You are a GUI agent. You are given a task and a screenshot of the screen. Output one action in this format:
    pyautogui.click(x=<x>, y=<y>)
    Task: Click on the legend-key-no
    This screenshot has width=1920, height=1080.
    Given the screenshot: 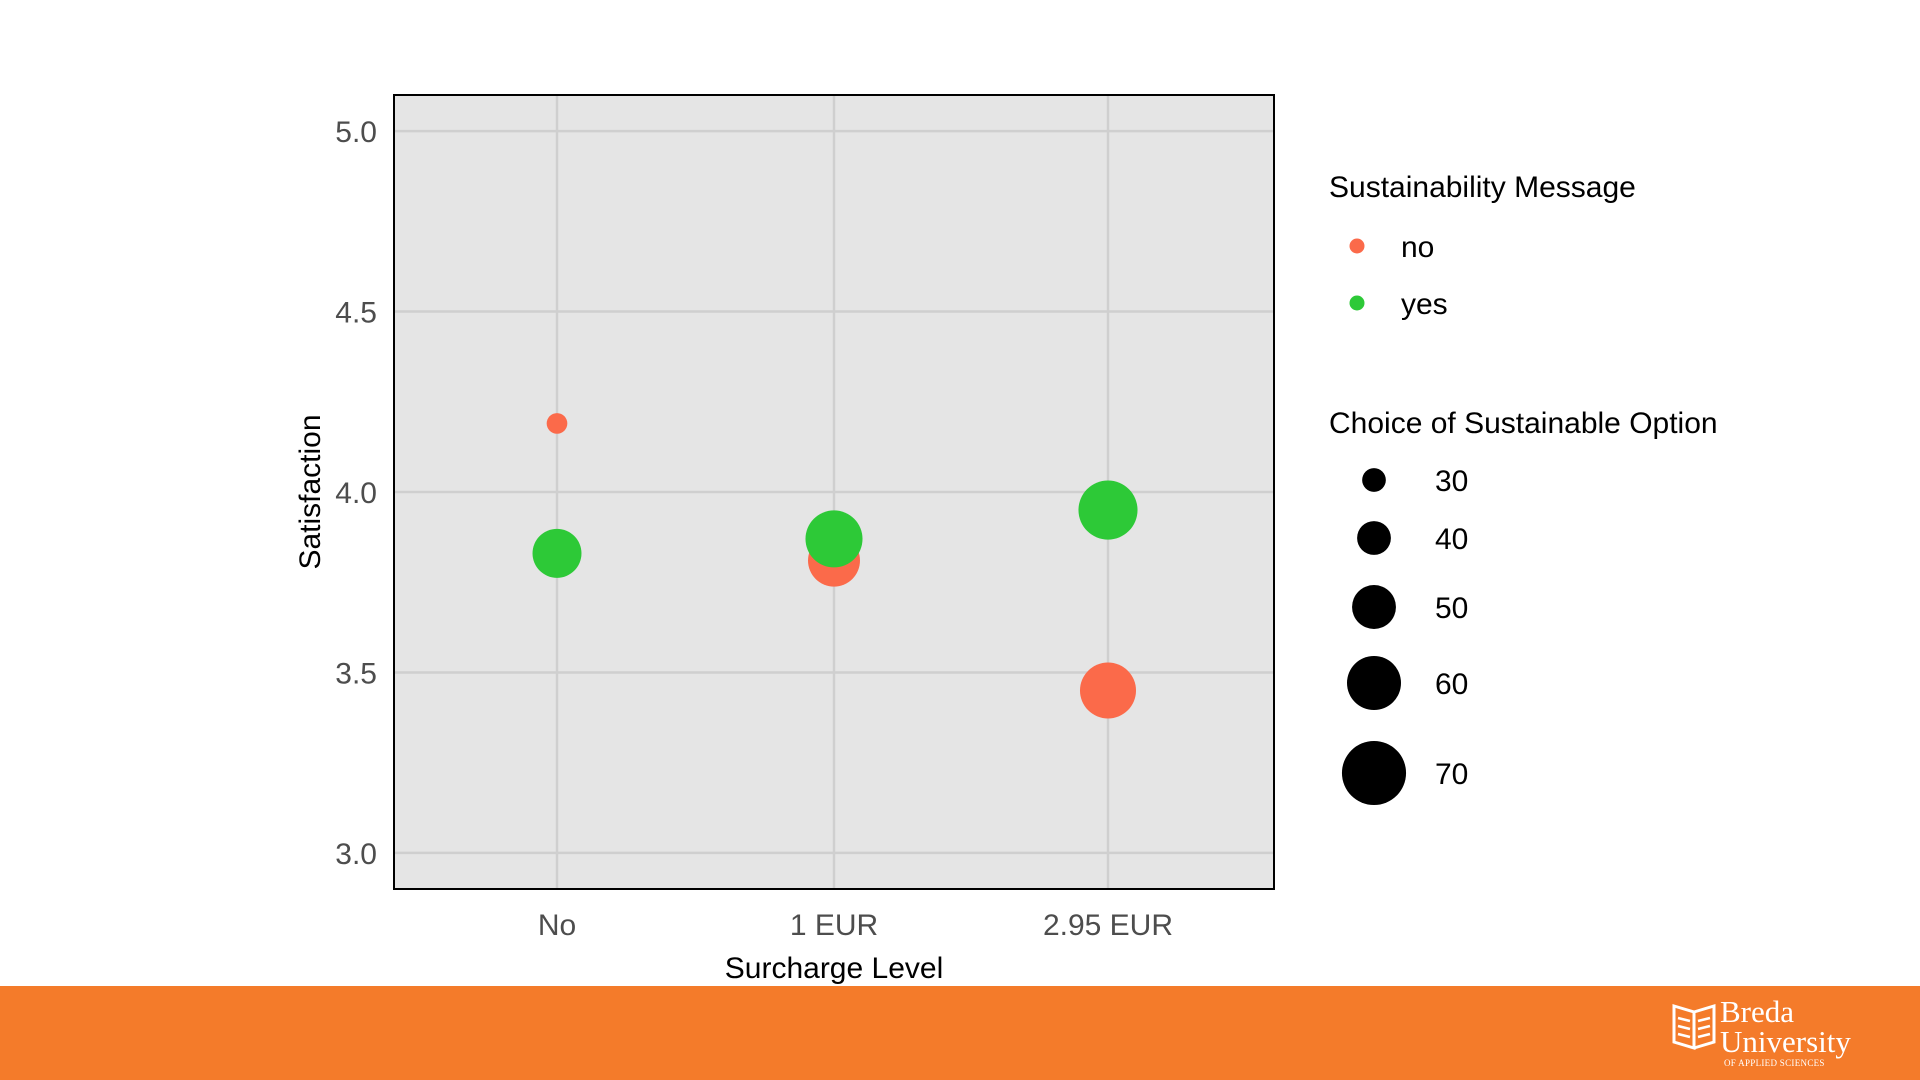 What is the action you would take?
    pyautogui.click(x=1357, y=246)
    